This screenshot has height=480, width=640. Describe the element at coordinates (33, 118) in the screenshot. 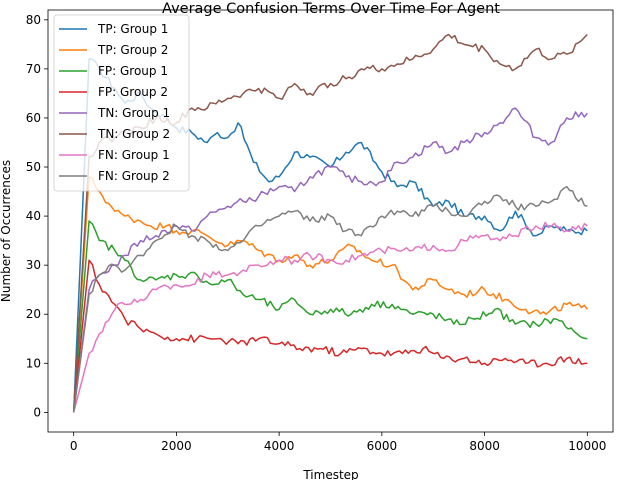

I see `y-tick-label: 60` at that location.